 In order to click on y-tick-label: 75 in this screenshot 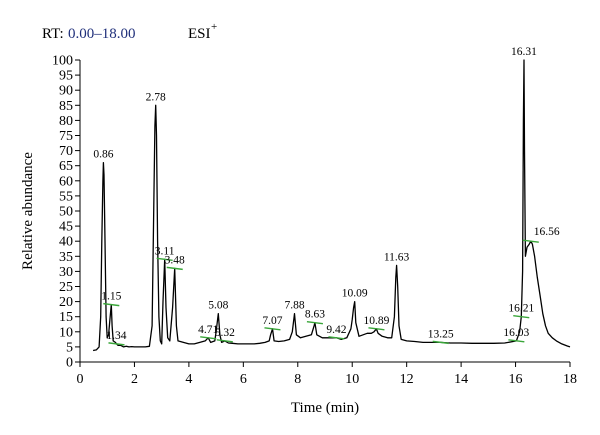, I will do `click(66, 136)`.